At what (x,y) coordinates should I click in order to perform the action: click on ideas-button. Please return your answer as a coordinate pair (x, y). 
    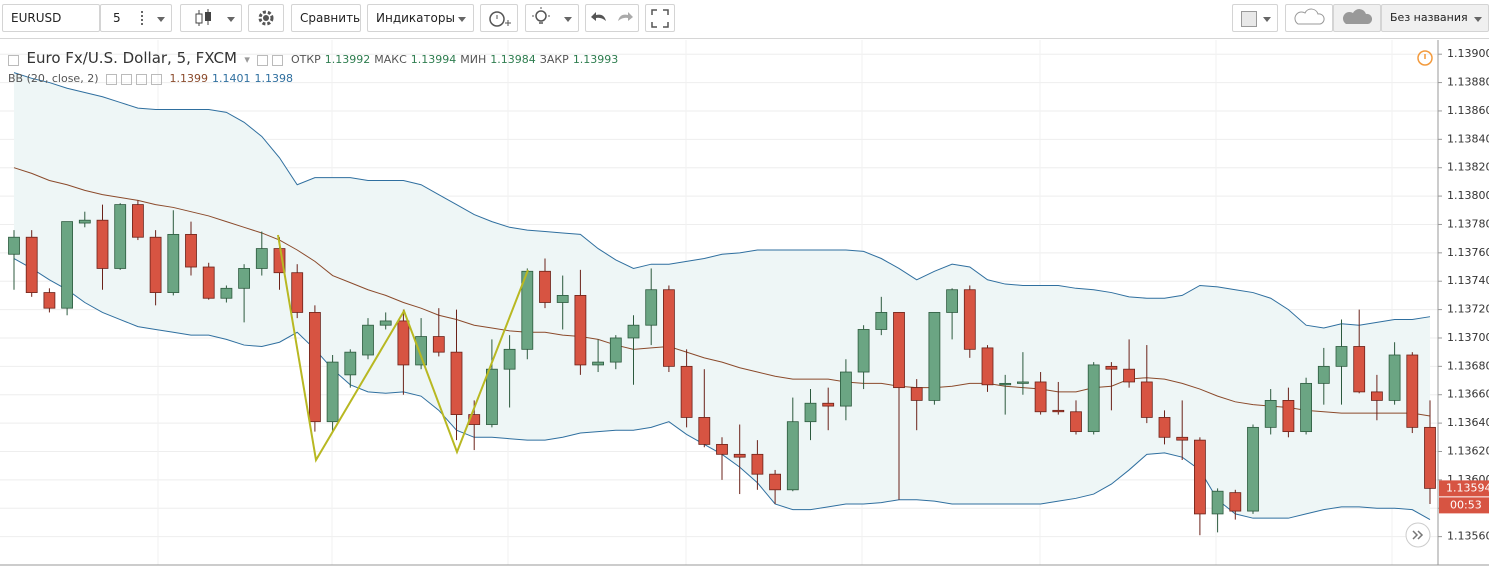
    Looking at the image, I should click on (552, 18).